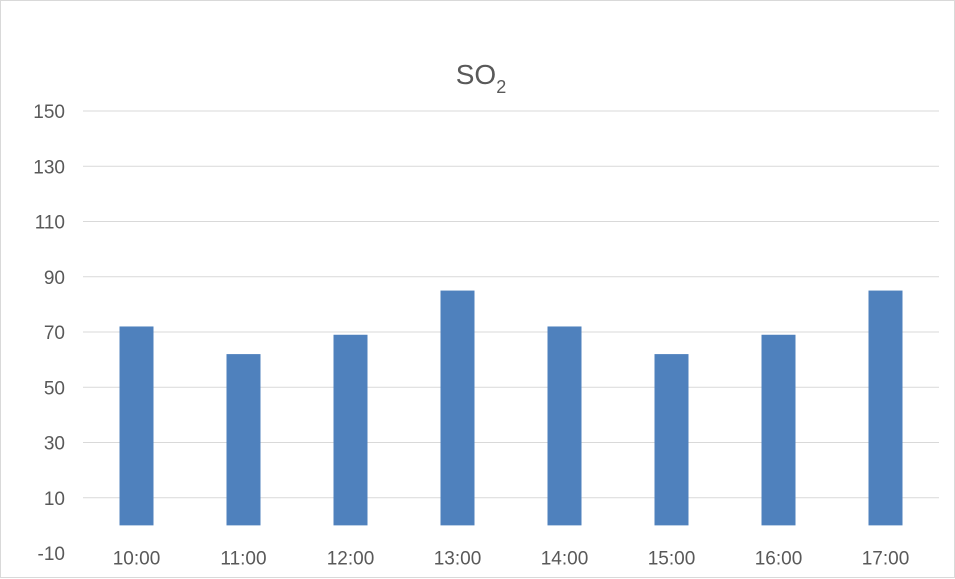 This screenshot has height=579, width=955. What do you see at coordinates (565, 558) in the screenshot?
I see `x-tick-label: 14:00` at bounding box center [565, 558].